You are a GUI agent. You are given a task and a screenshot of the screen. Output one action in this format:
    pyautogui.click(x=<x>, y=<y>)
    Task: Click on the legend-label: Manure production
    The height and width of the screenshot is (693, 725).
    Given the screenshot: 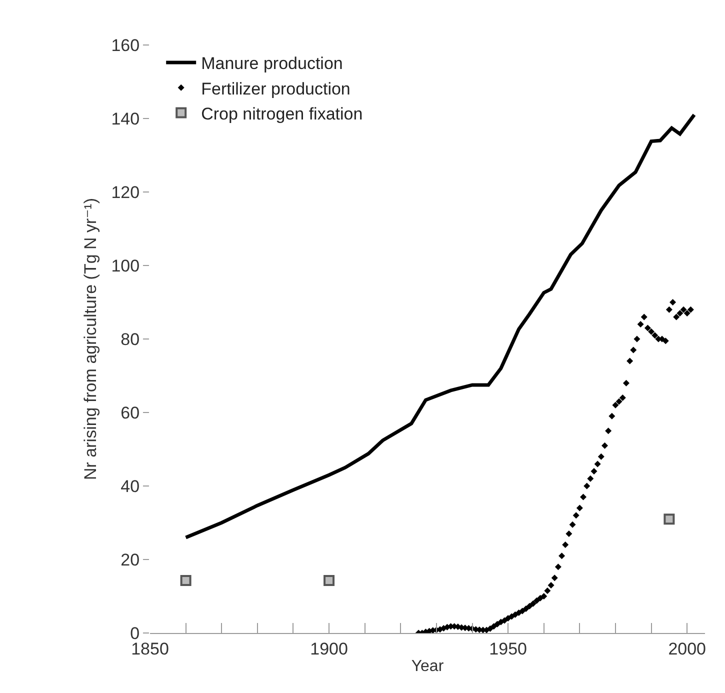 What is the action you would take?
    pyautogui.click(x=272, y=64)
    